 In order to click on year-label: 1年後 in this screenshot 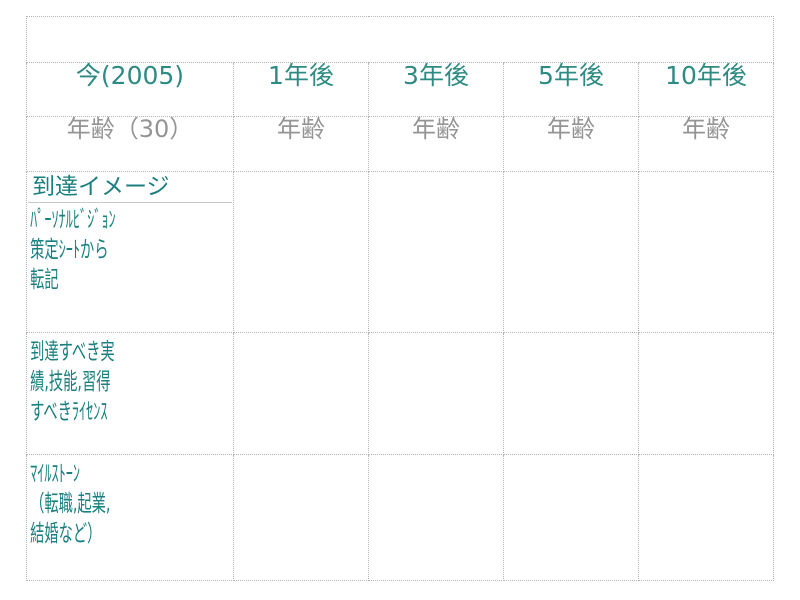, I will do `click(301, 75)`.